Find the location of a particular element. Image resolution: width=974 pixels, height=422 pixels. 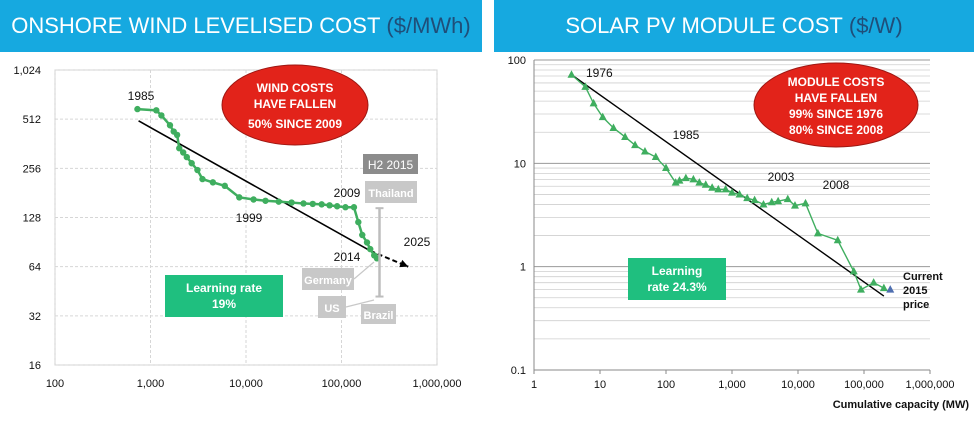

wind-y-tick-label: 1,024 is located at coordinates (27, 71).